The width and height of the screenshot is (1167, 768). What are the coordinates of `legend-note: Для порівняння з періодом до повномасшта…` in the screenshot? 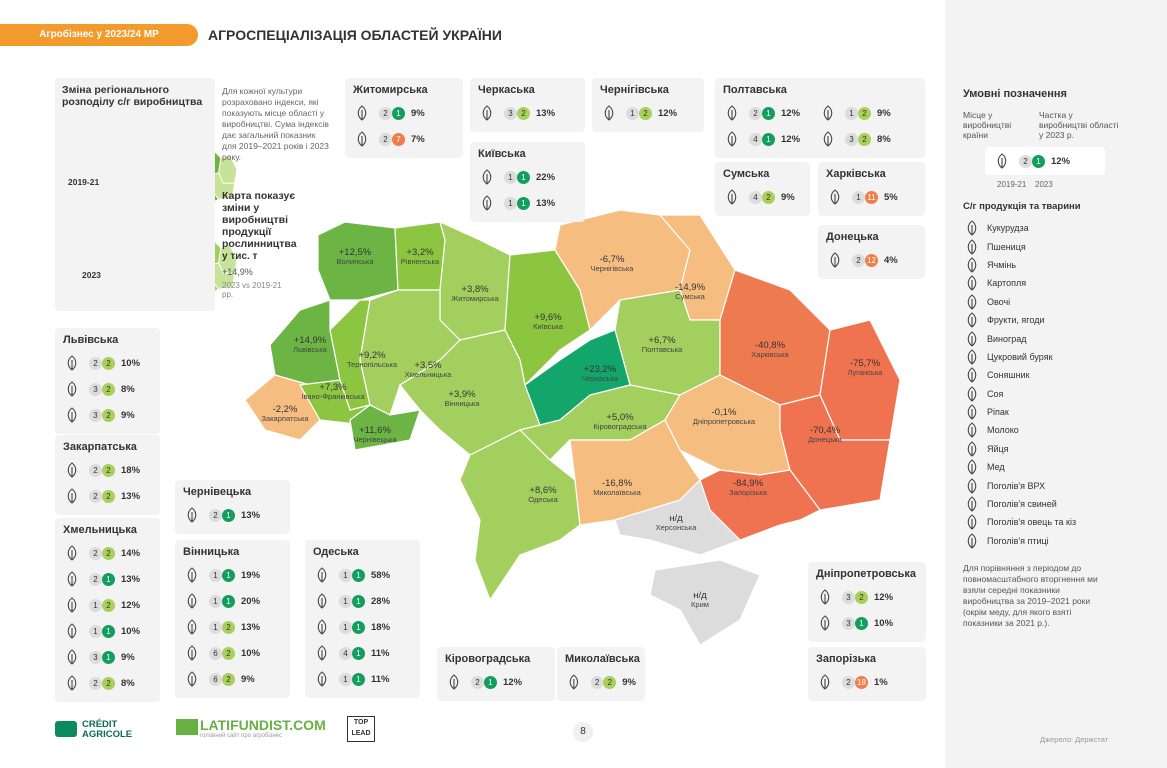 It's located at (1030, 596).